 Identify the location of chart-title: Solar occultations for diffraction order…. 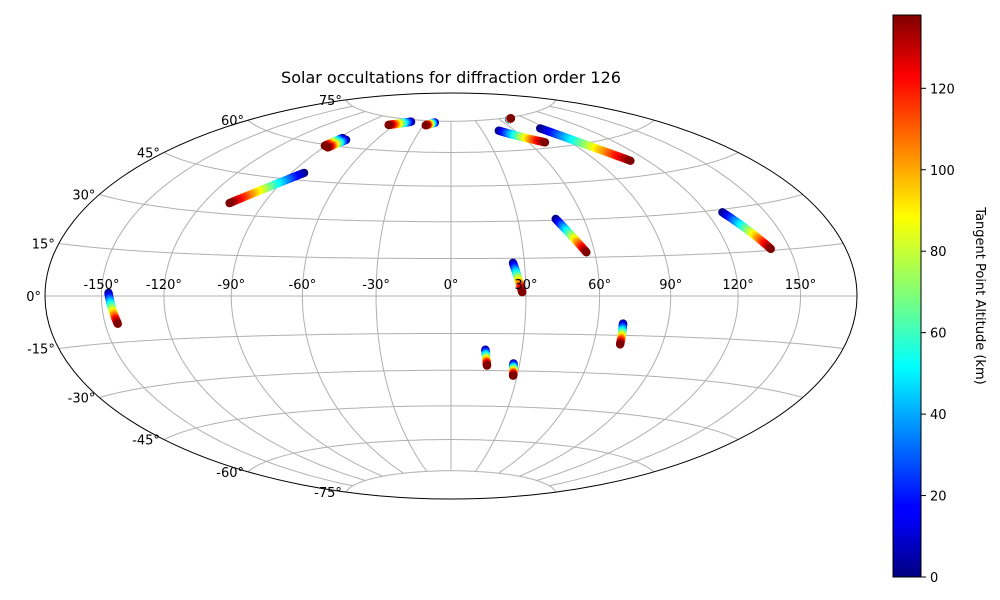
(451, 77).